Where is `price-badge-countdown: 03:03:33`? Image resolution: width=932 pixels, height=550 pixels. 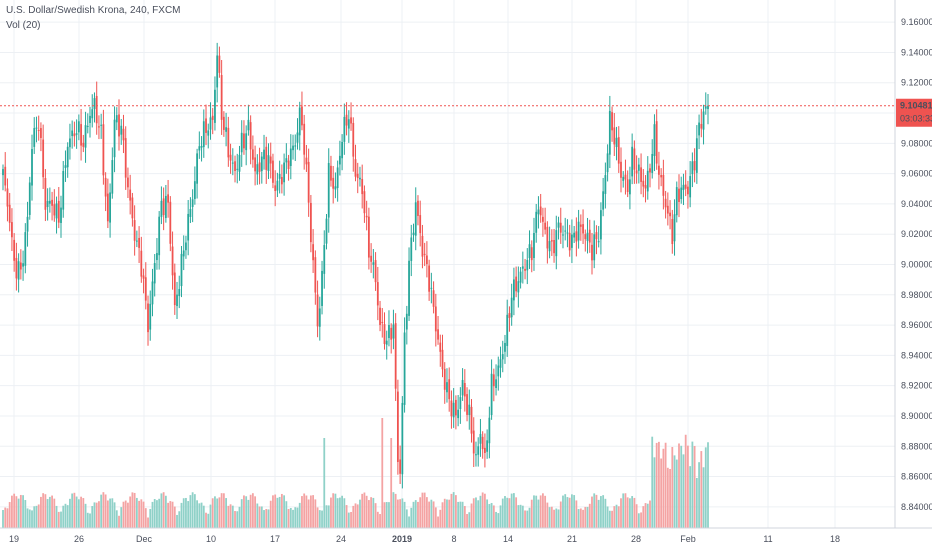
price-badge-countdown: 03:03:33 is located at coordinates (916, 119).